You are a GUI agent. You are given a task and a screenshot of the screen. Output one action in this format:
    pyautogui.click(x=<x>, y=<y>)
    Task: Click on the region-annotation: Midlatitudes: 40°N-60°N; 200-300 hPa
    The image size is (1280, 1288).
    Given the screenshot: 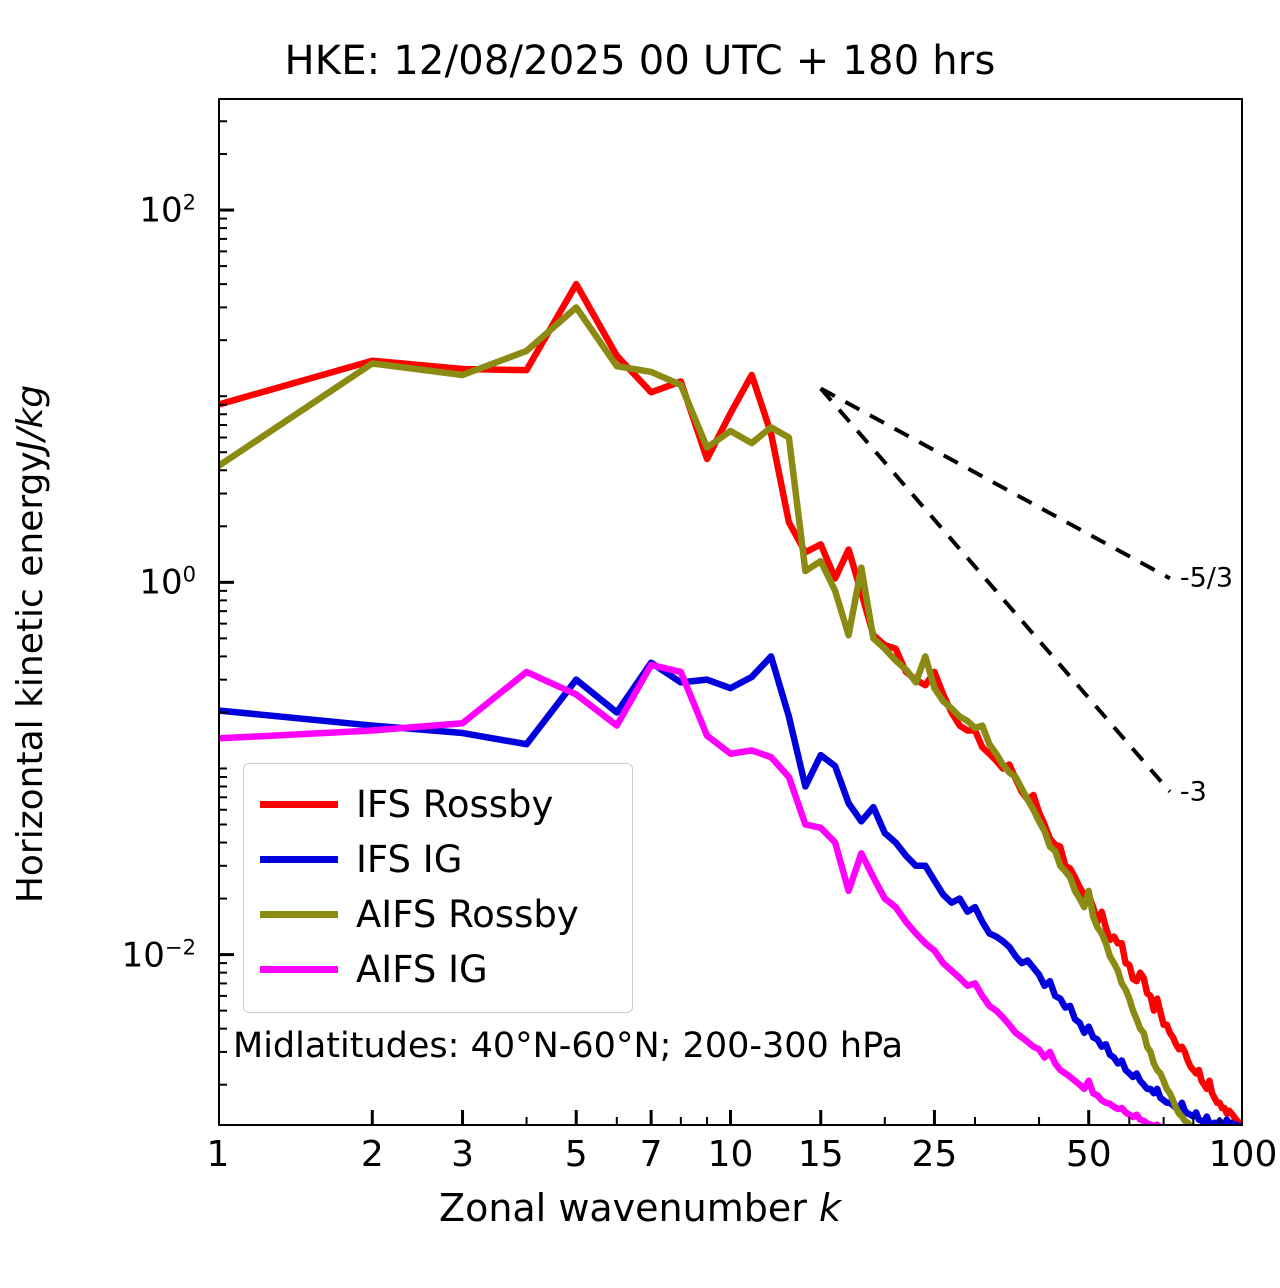 What is the action you would take?
    pyautogui.click(x=568, y=1046)
    